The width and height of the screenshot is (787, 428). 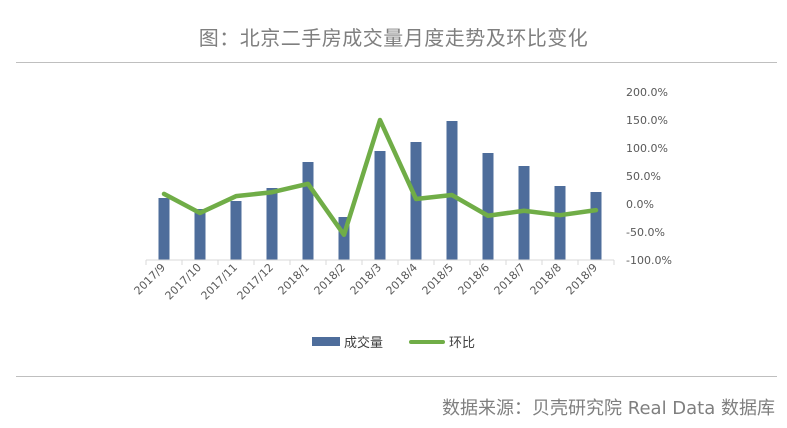 What do you see at coordinates (427, 341) in the screenshot?
I see `line-swatch-icon` at bounding box center [427, 341].